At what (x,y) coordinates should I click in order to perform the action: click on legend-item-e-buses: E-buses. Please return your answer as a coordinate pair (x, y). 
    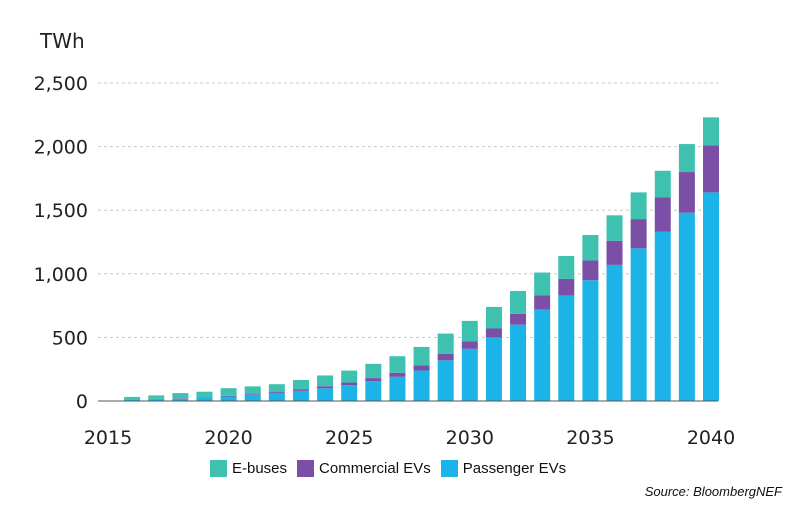
    Looking at the image, I should click on (248, 468).